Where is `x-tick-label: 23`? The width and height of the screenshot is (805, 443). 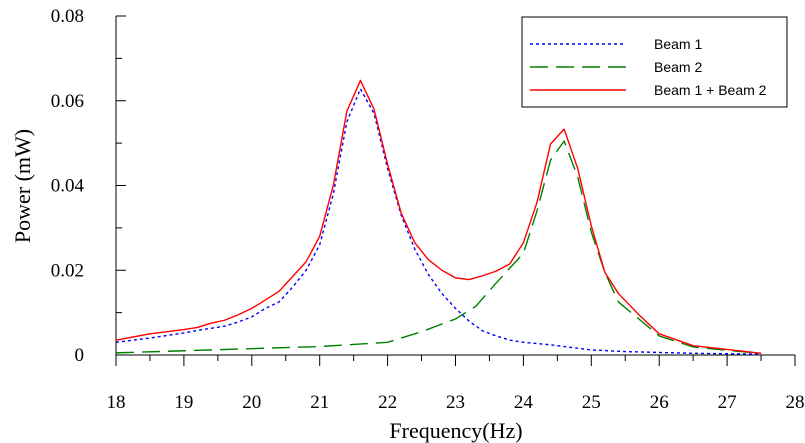
x-tick-label: 23 is located at coordinates (455, 402).